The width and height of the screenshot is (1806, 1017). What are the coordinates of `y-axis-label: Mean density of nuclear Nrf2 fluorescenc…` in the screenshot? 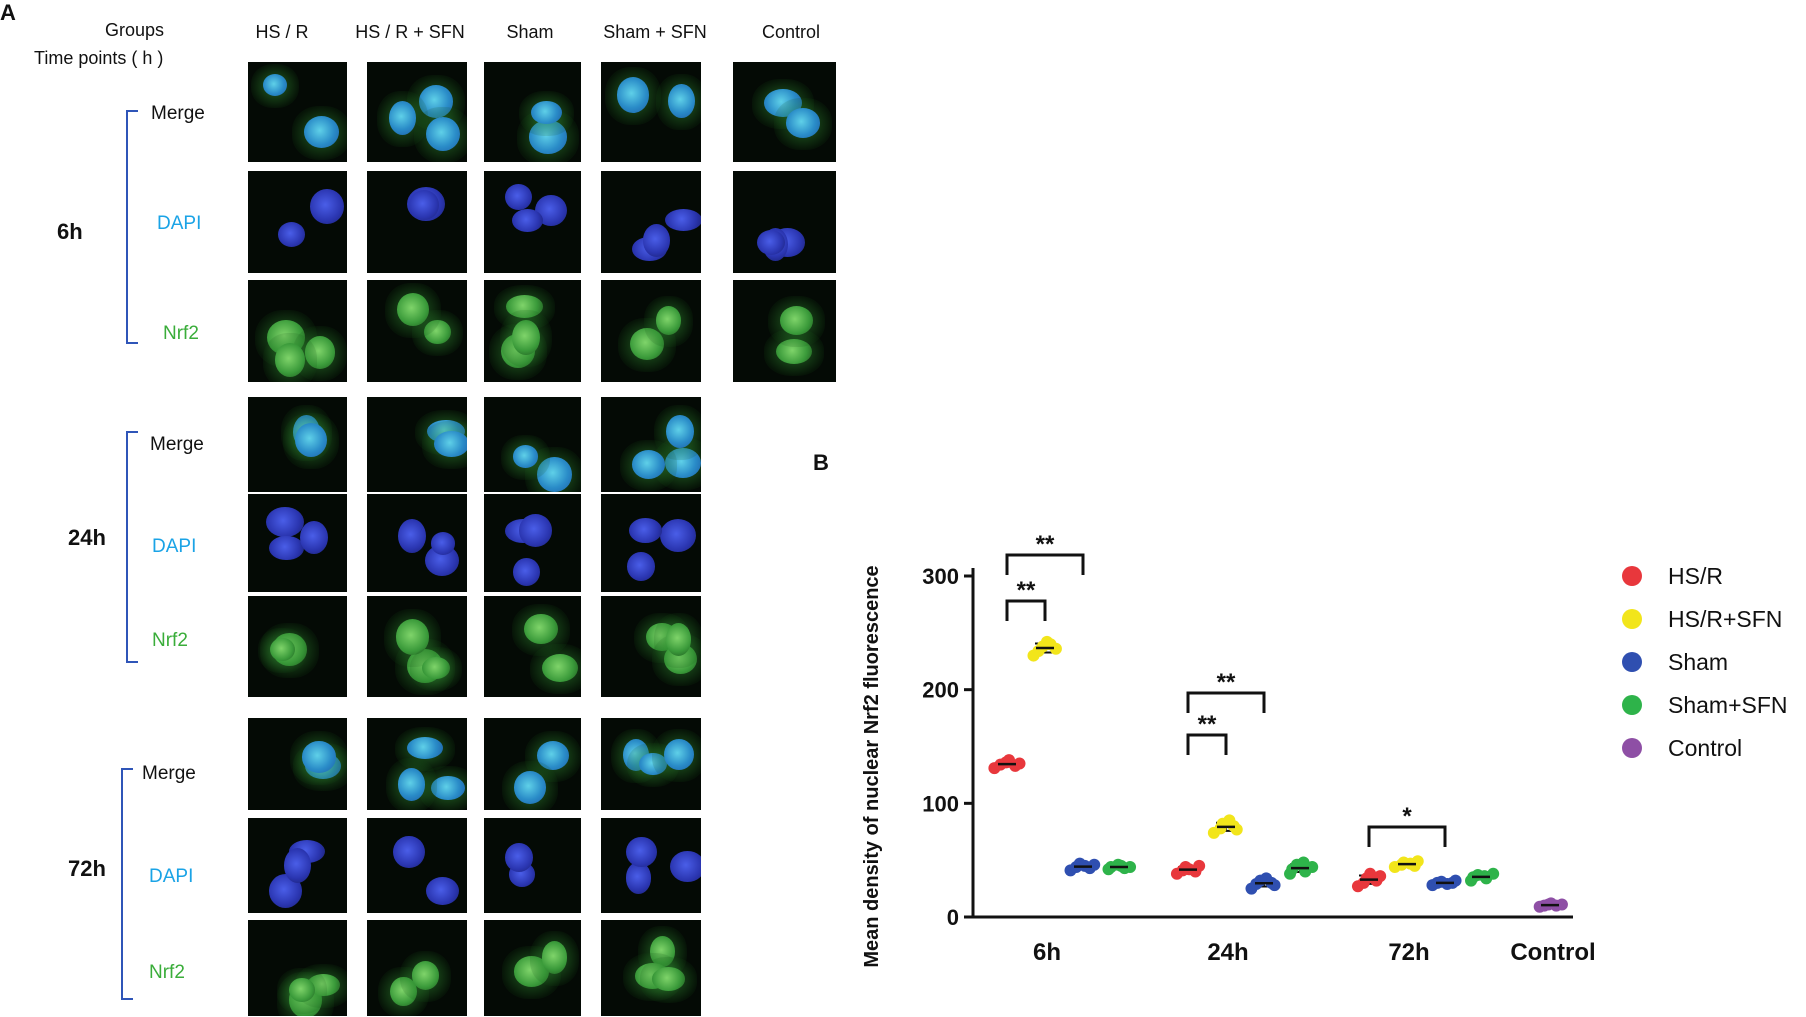 It's located at (872, 766).